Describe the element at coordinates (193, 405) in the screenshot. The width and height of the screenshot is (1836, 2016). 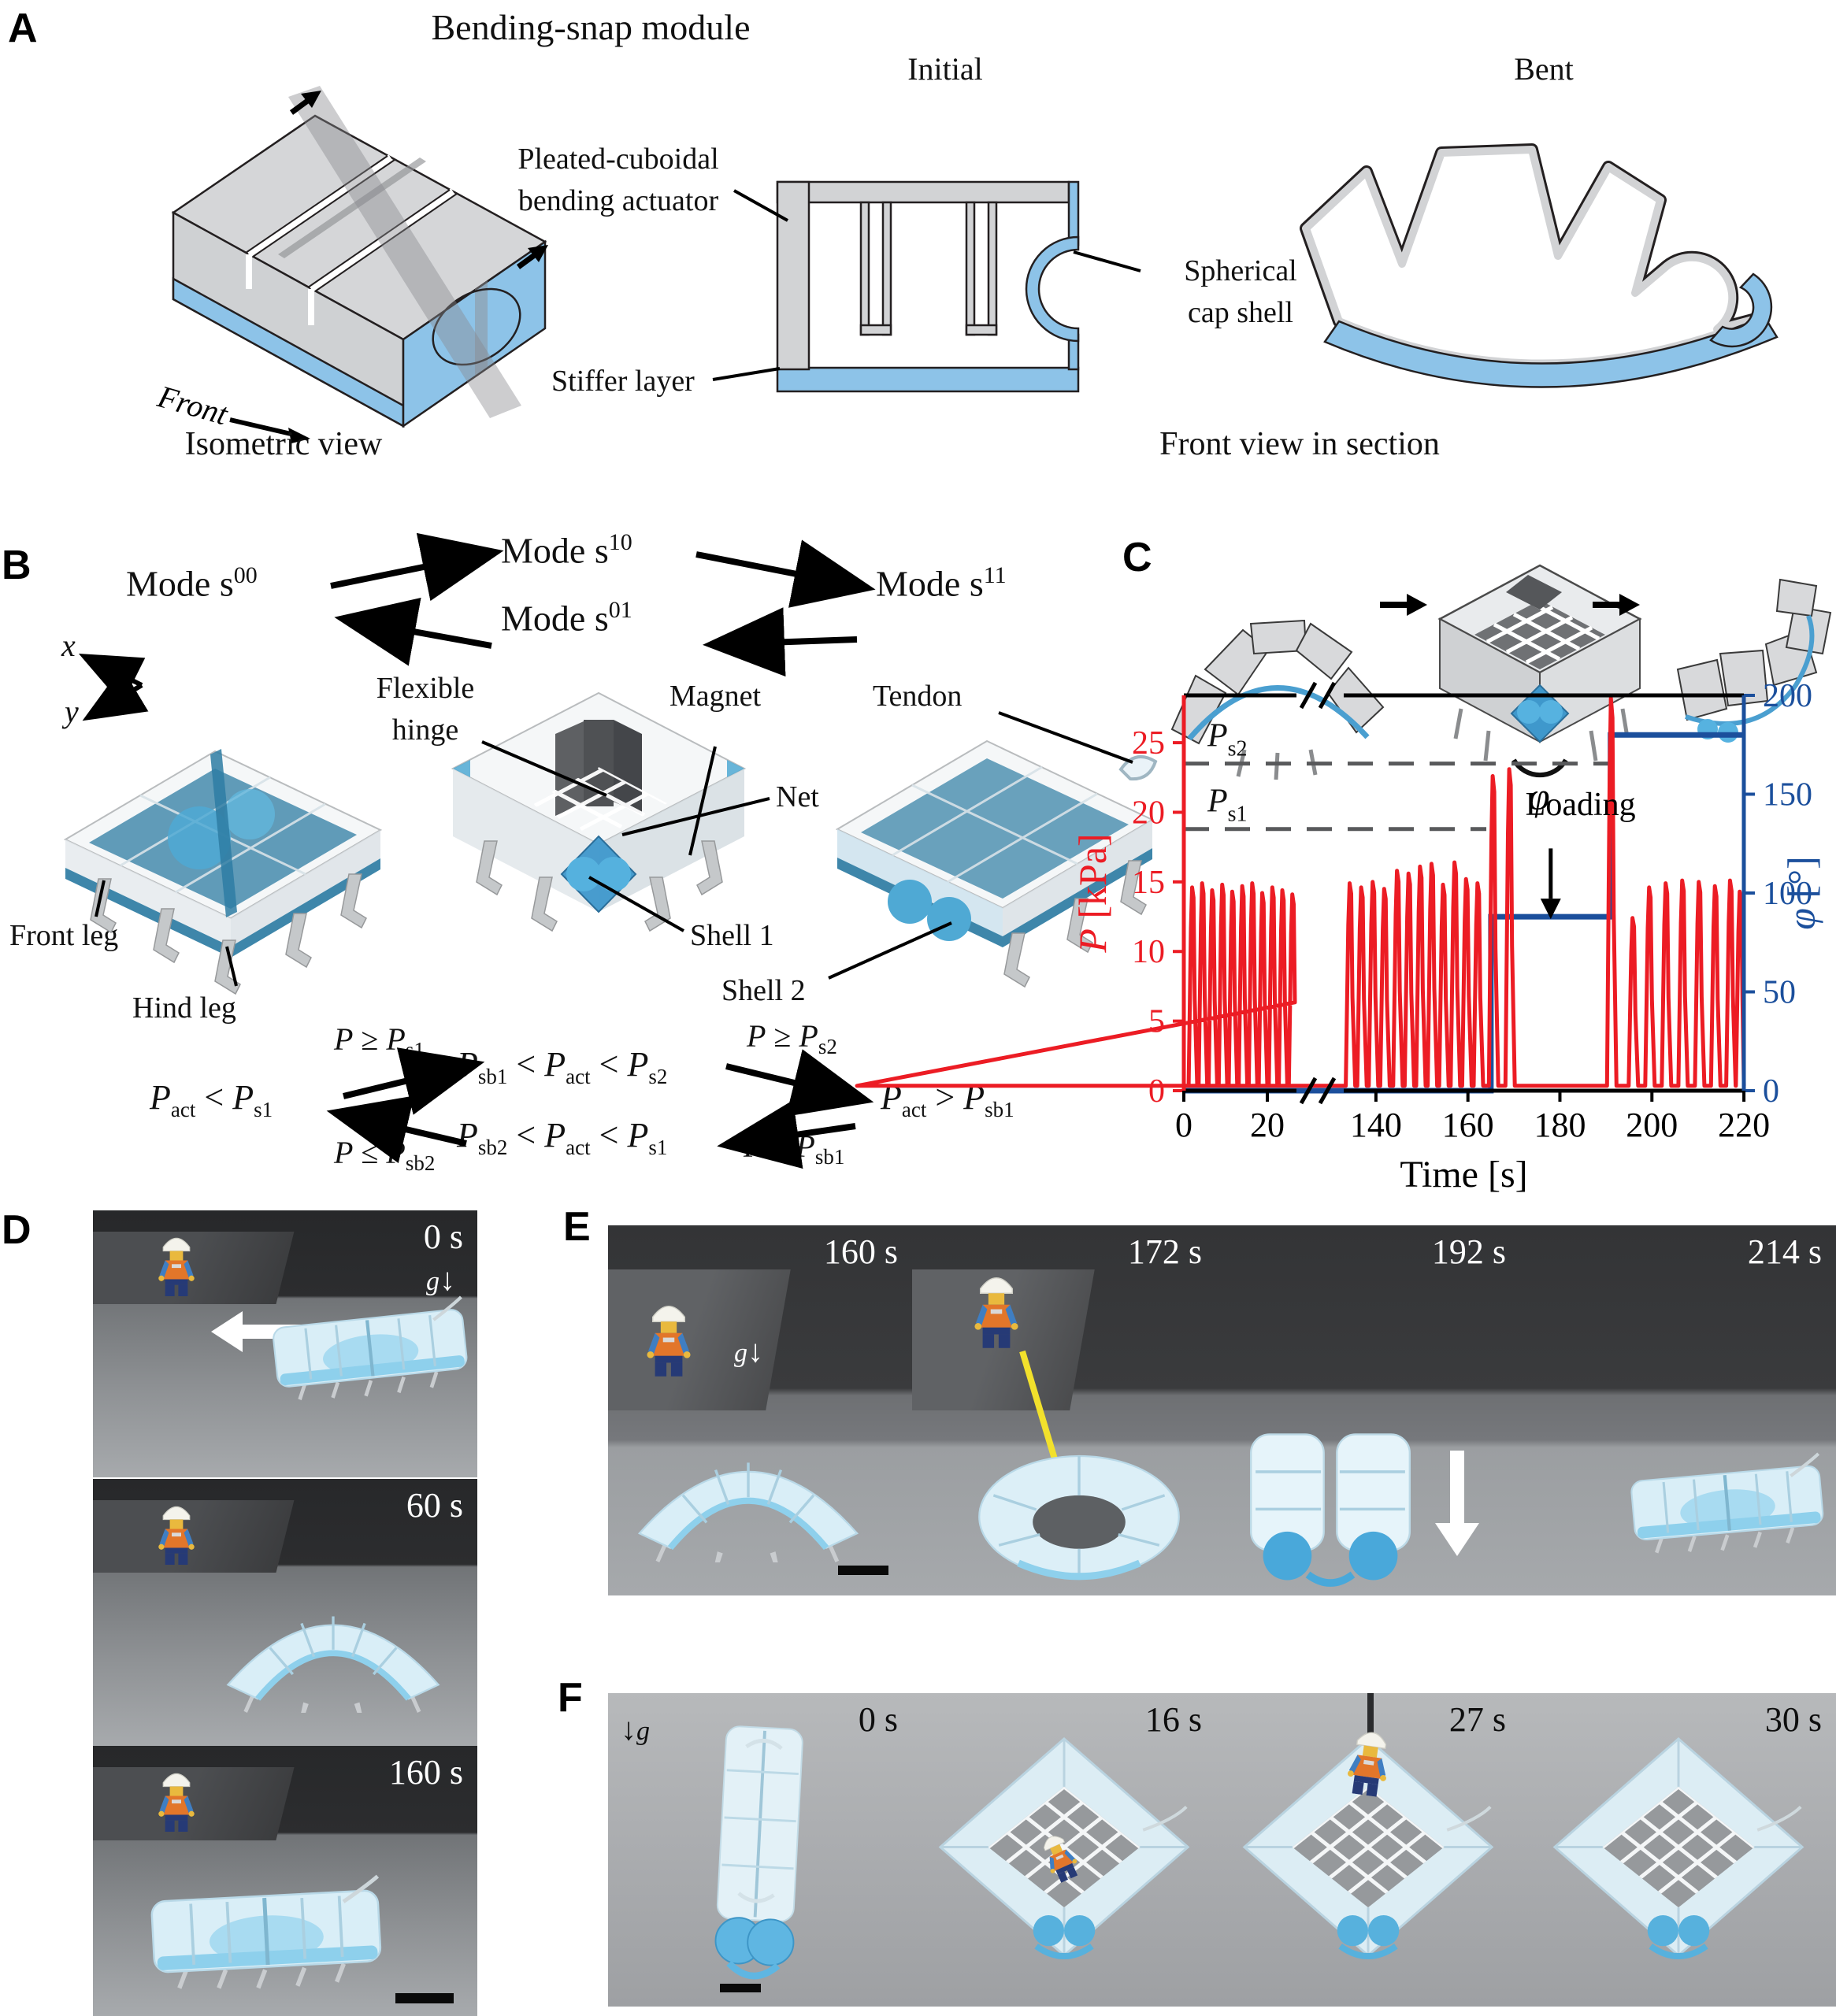
I see `front-label: Front` at that location.